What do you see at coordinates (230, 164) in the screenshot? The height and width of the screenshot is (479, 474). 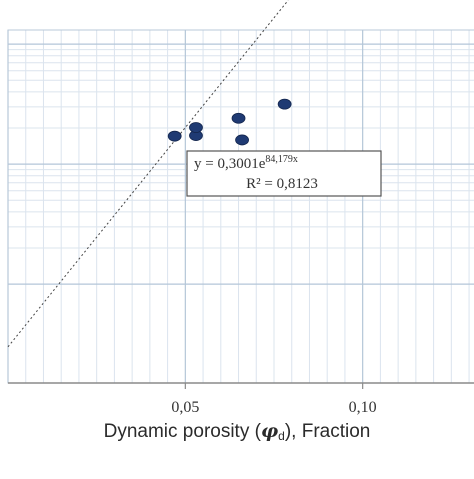 I see `equation-base: y = 0,3001e` at bounding box center [230, 164].